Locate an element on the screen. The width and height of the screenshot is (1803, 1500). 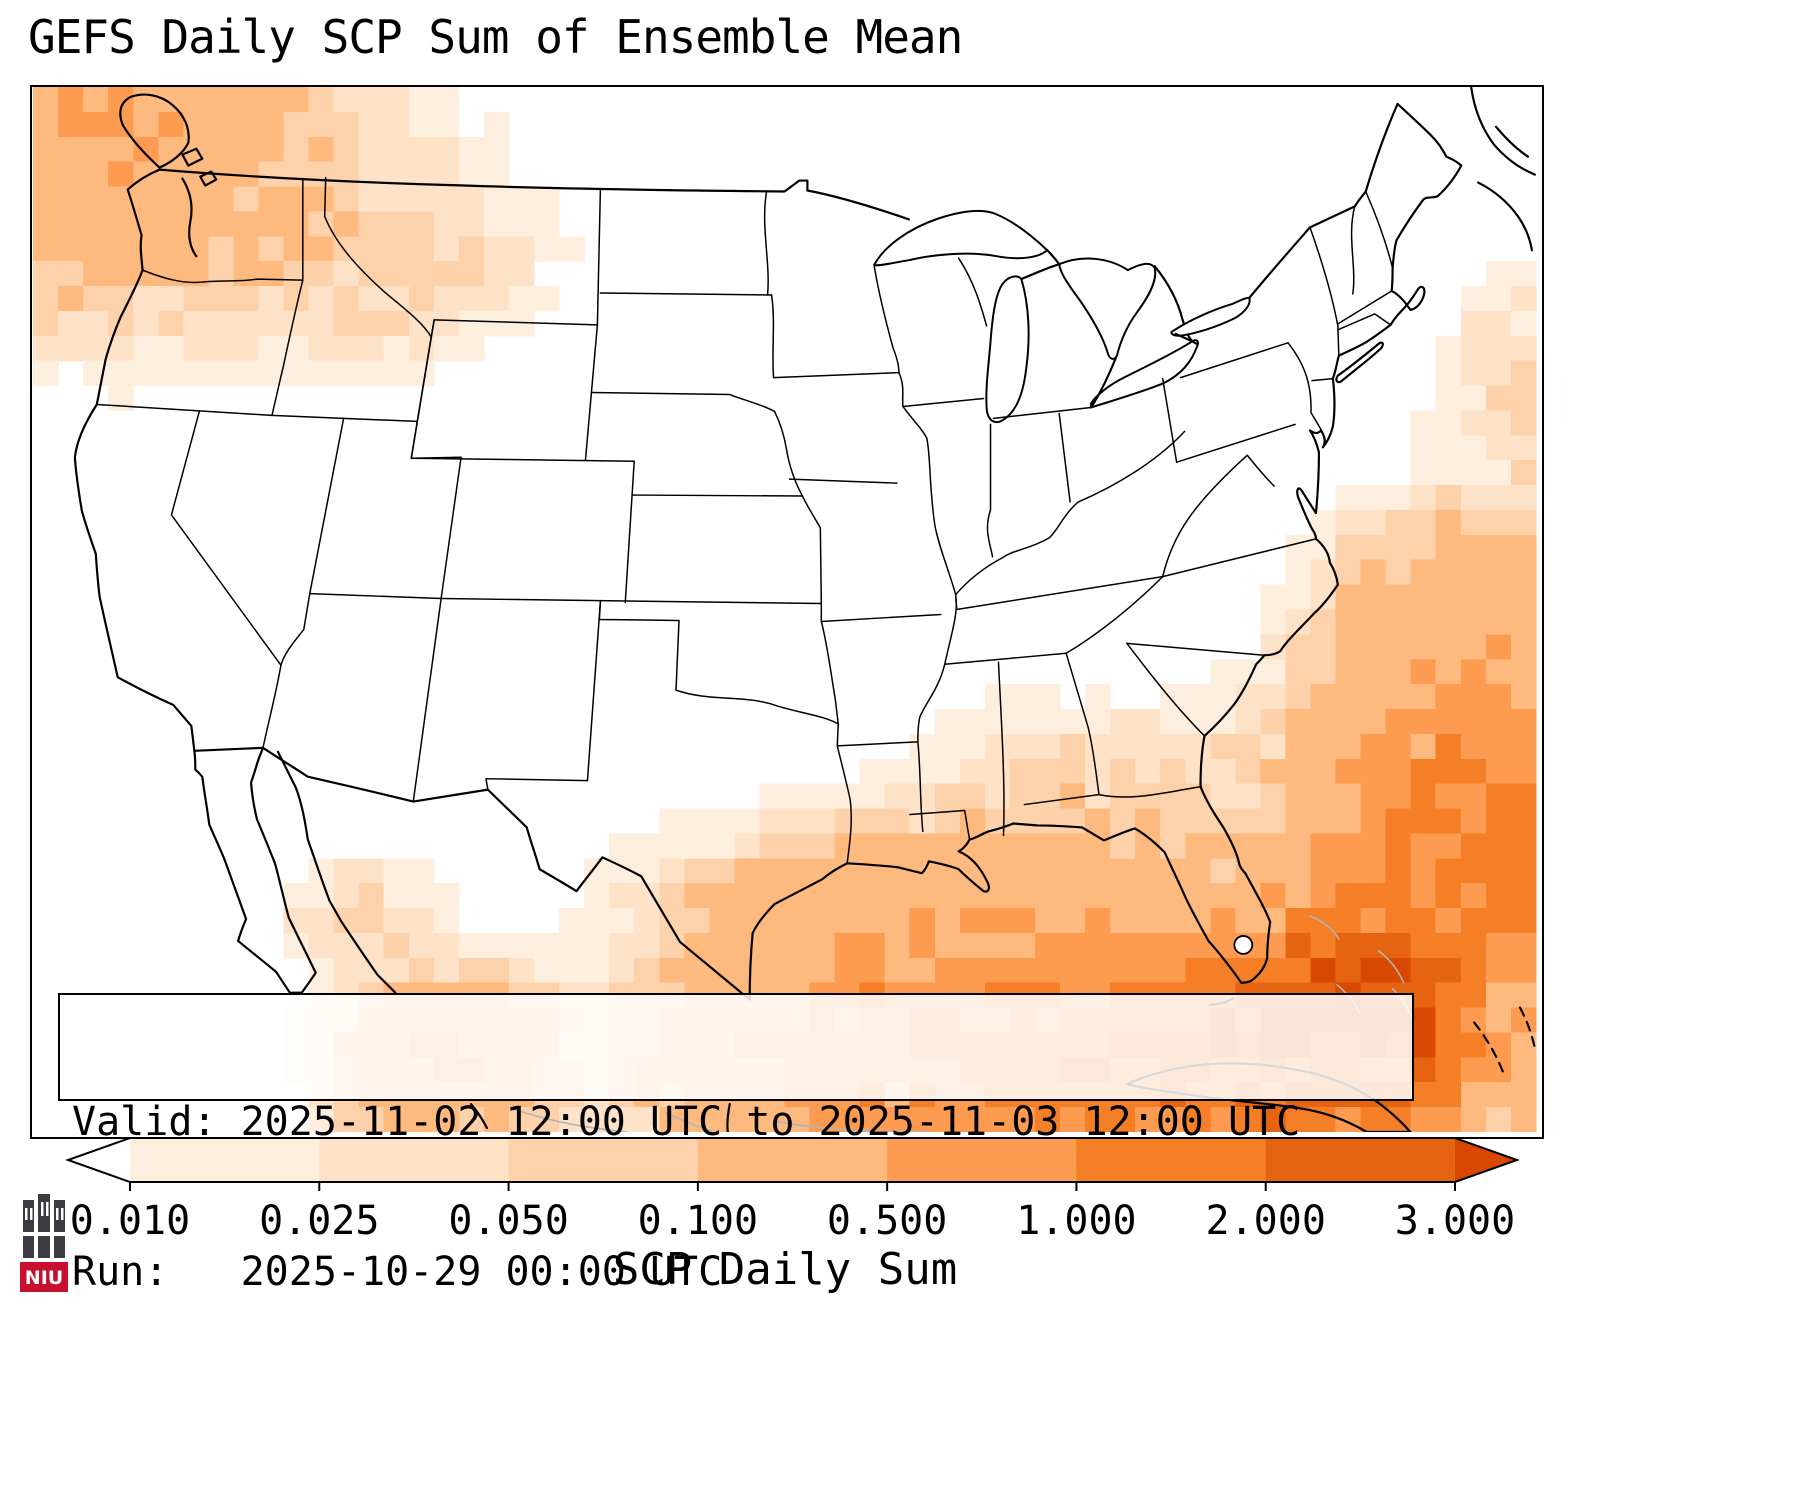
colorbar-tick-label: 0.010 is located at coordinates (130, 1221).